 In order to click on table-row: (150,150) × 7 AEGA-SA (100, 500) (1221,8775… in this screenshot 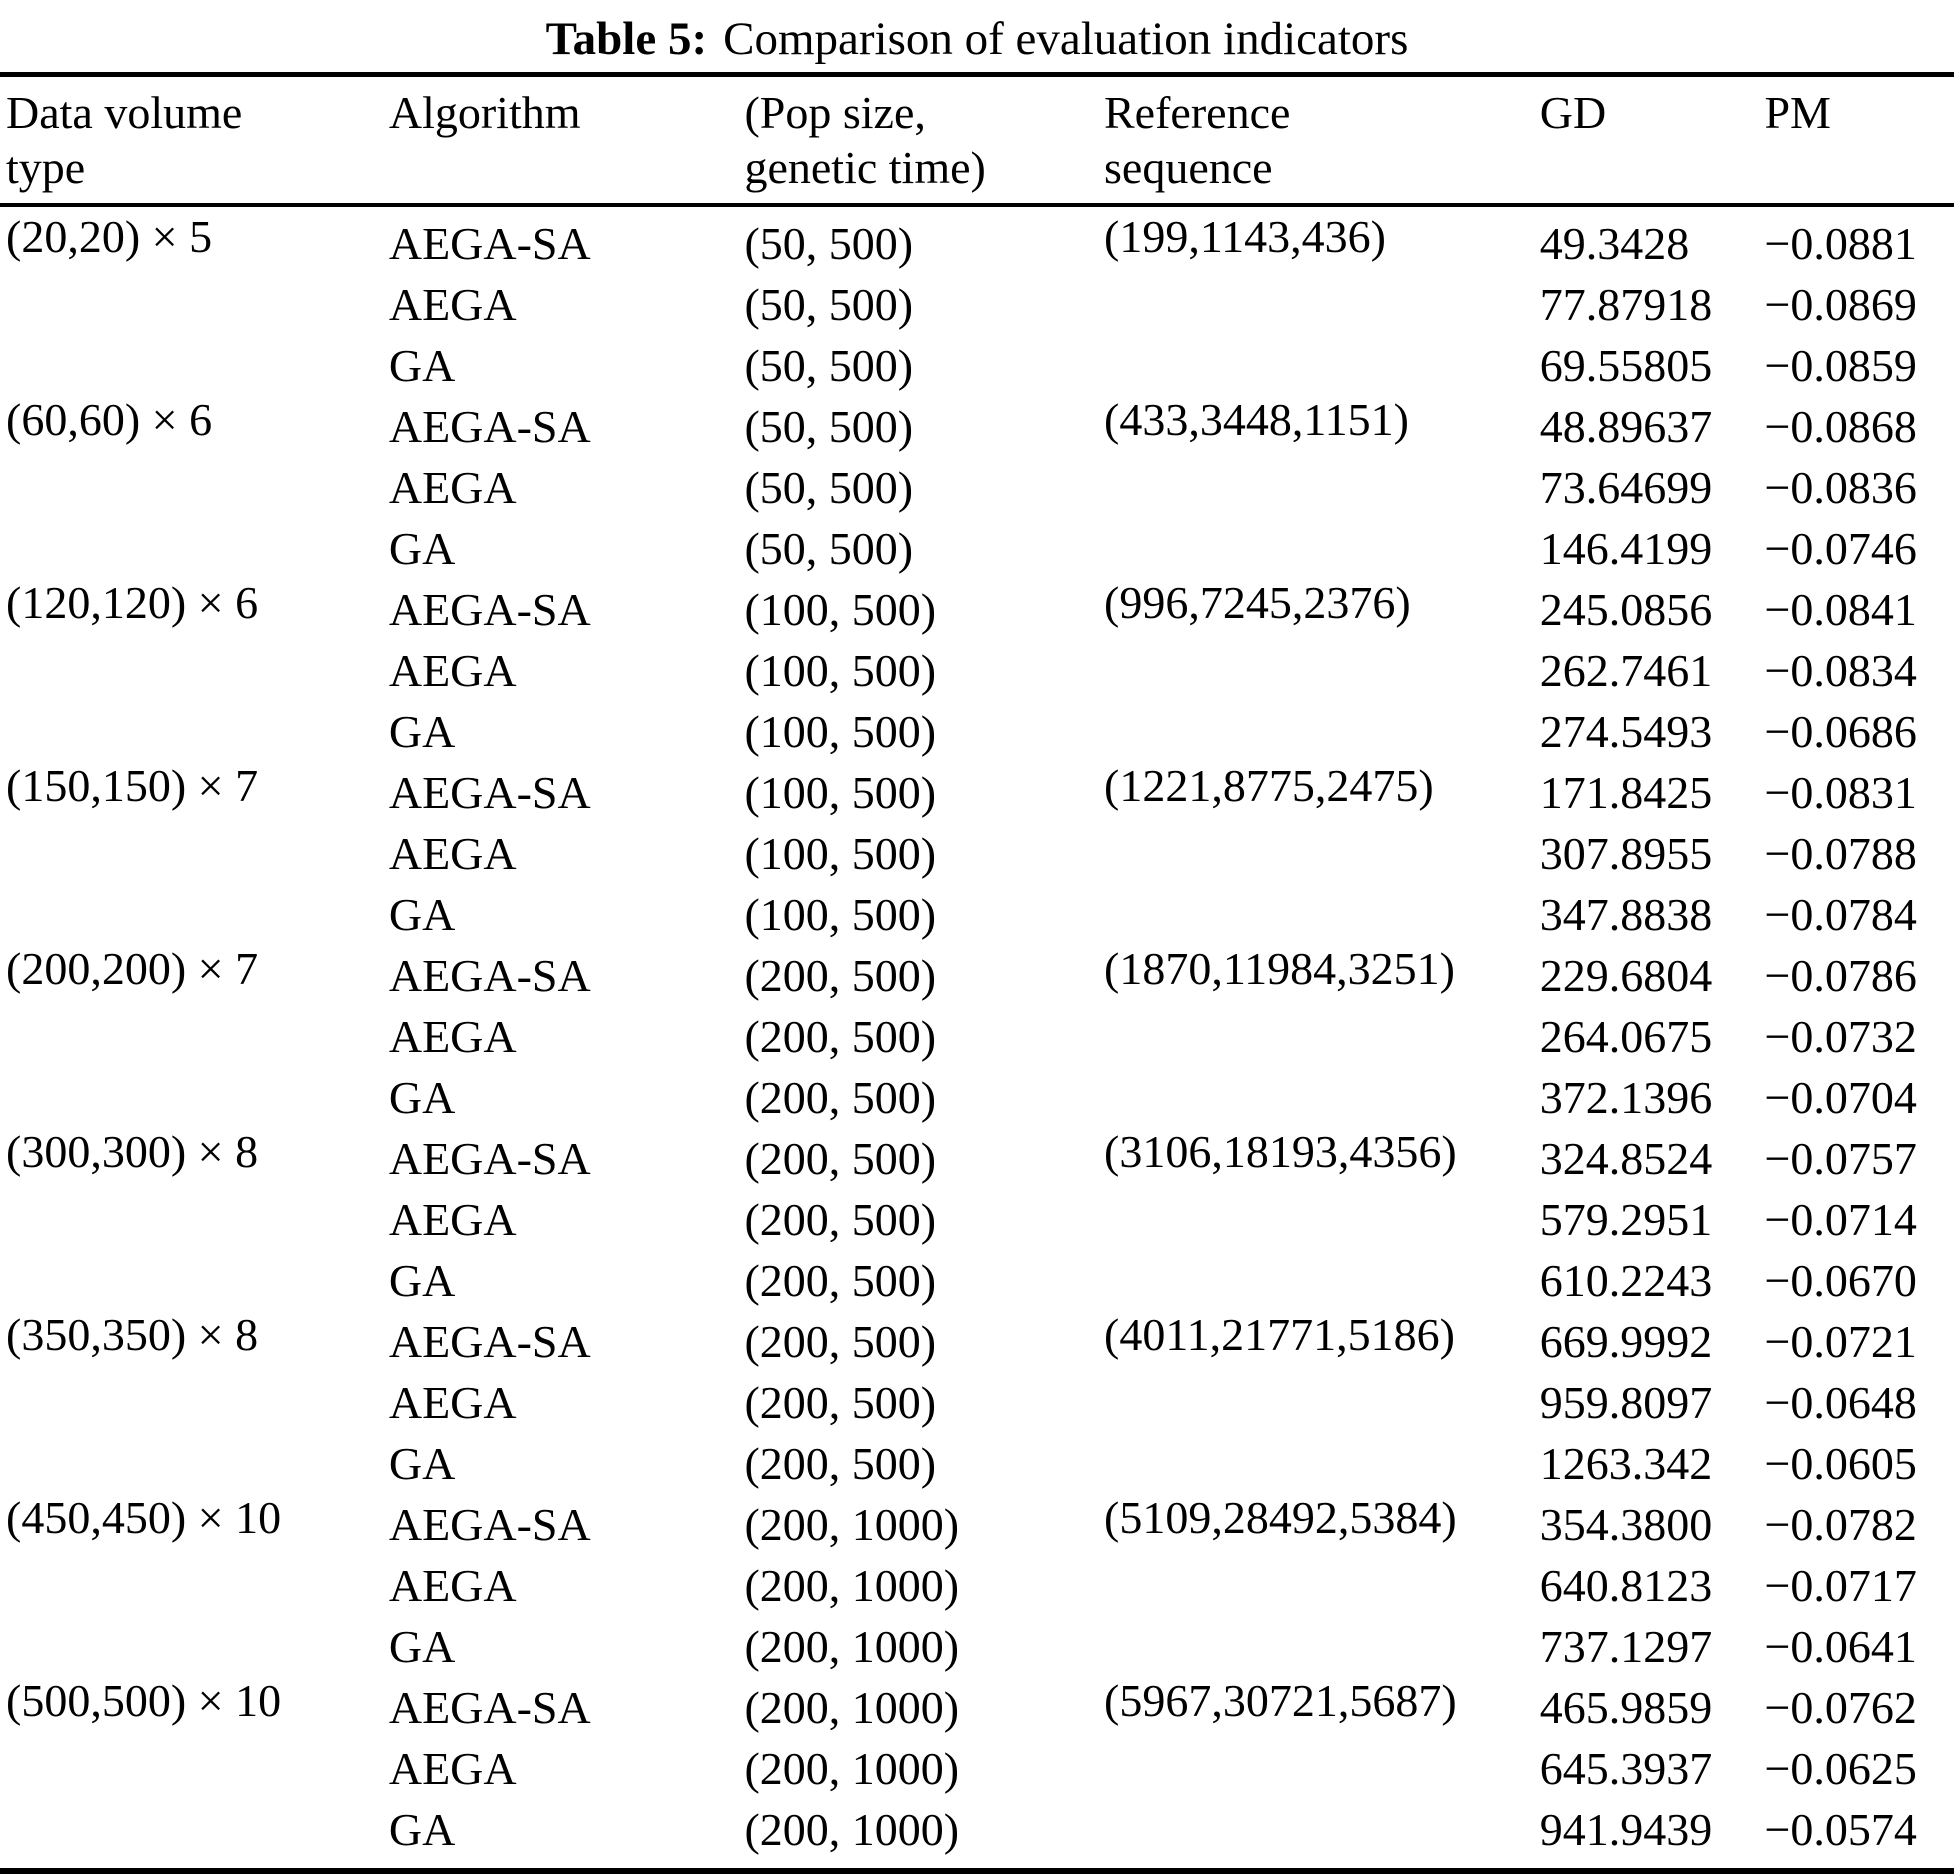, I will do `click(977, 791)`.